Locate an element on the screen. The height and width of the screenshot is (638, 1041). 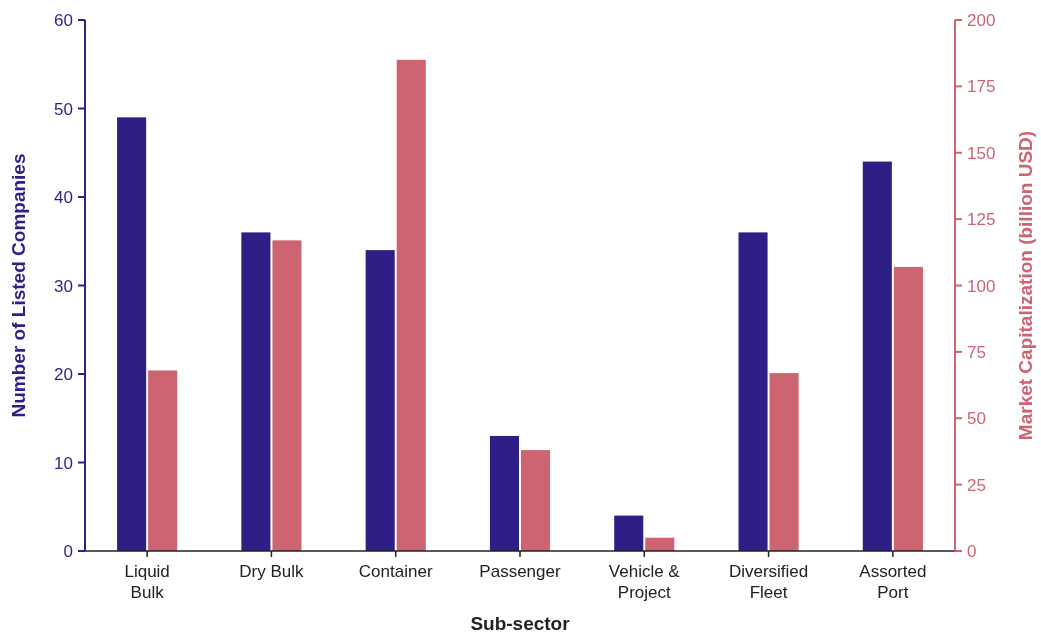
y-tick-label: 20 is located at coordinates (63, 374).